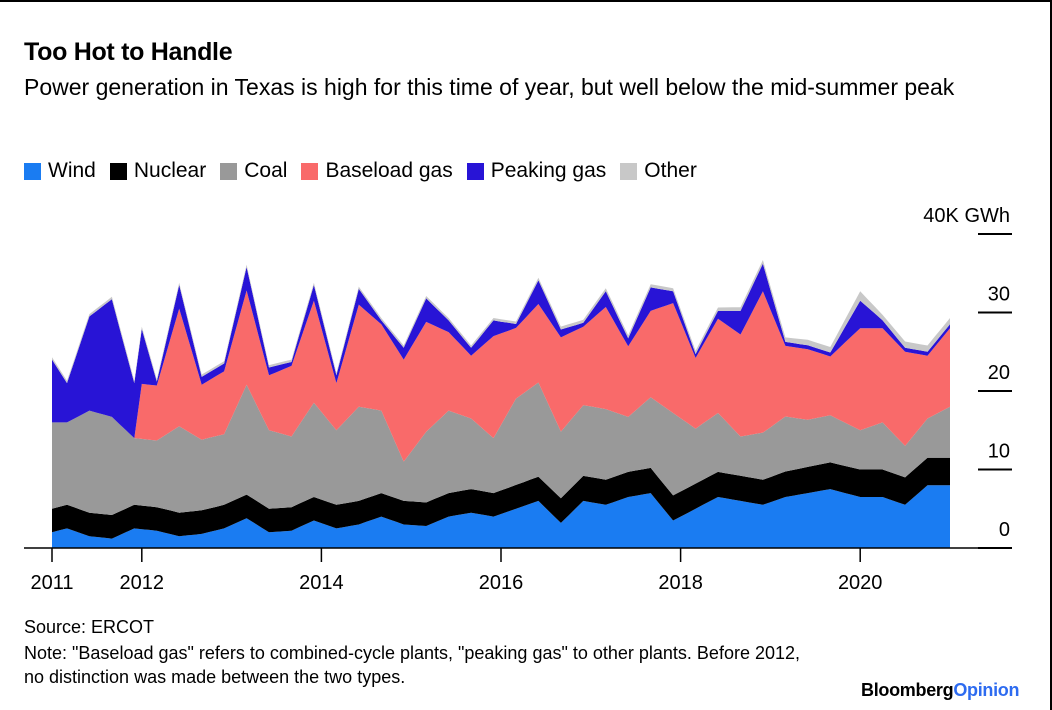 This screenshot has height=710, width=1052. Describe the element at coordinates (986, 690) in the screenshot. I see `brand-logo-part2: Opinion` at that location.